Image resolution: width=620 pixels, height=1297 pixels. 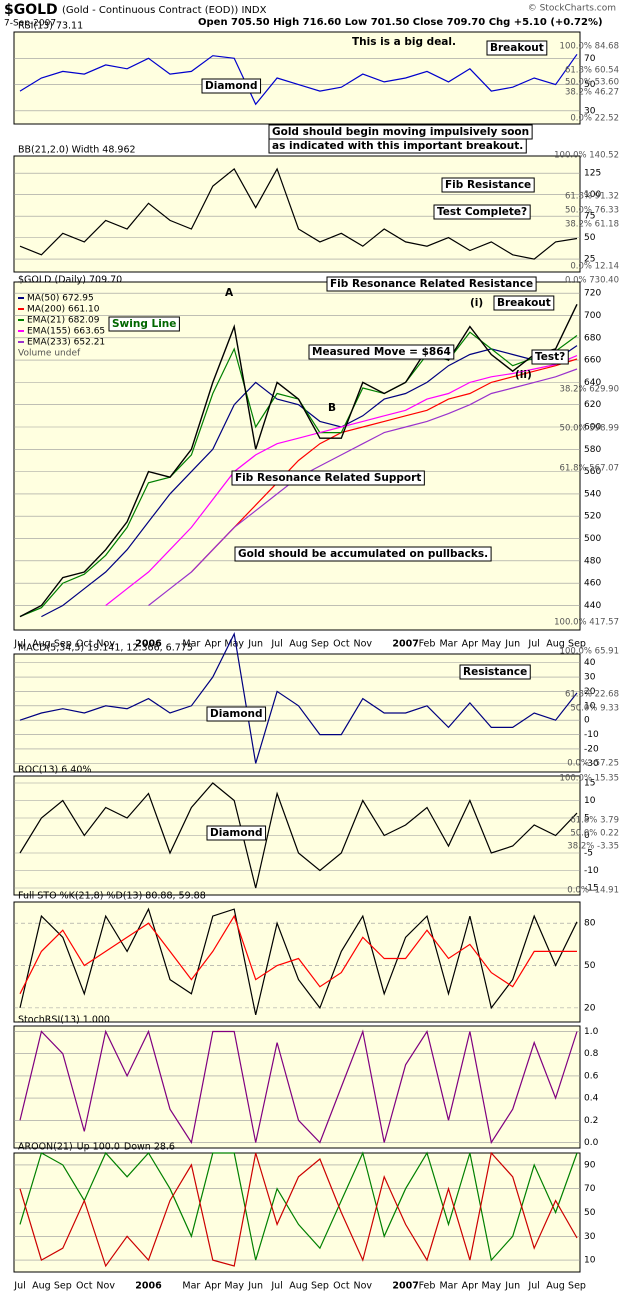 I want to click on fib-label: 0.0% -14.91, so click(x=593, y=891).